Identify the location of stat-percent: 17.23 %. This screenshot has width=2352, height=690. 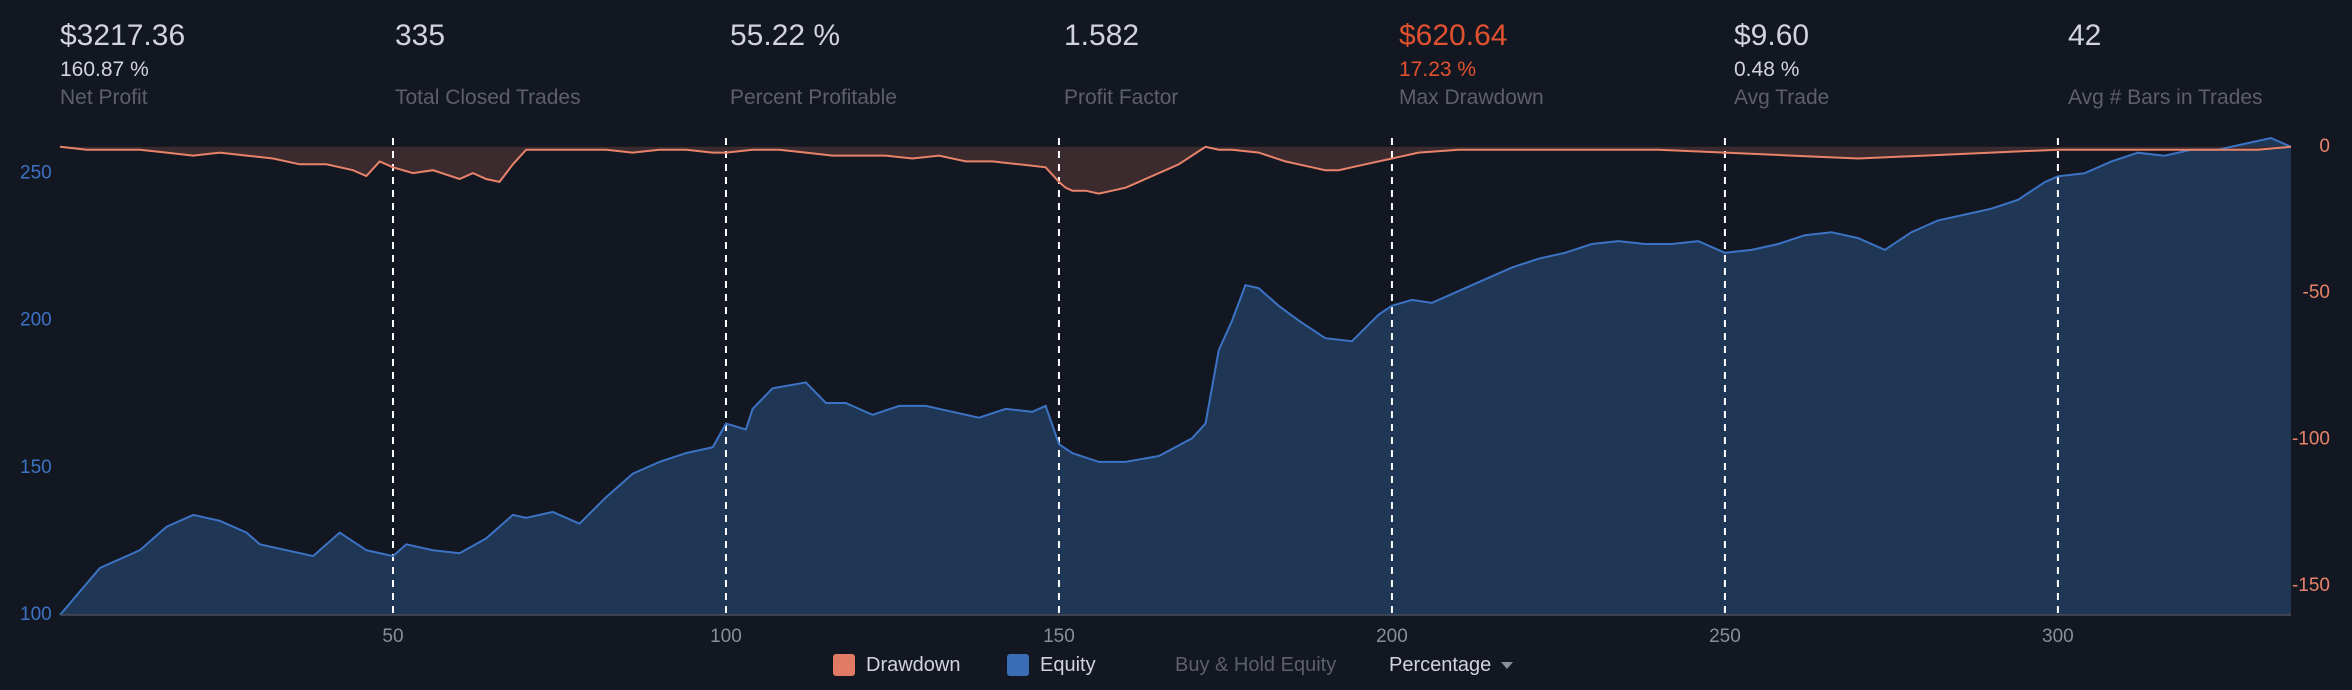
(1438, 69).